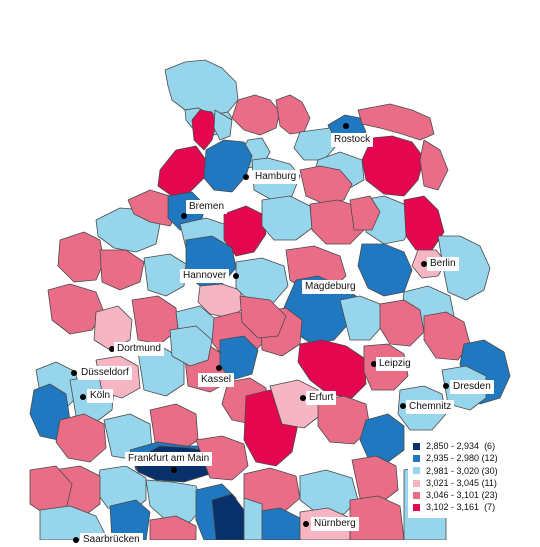  What do you see at coordinates (321, 398) in the screenshot?
I see `erfurt-label: Erfurt` at bounding box center [321, 398].